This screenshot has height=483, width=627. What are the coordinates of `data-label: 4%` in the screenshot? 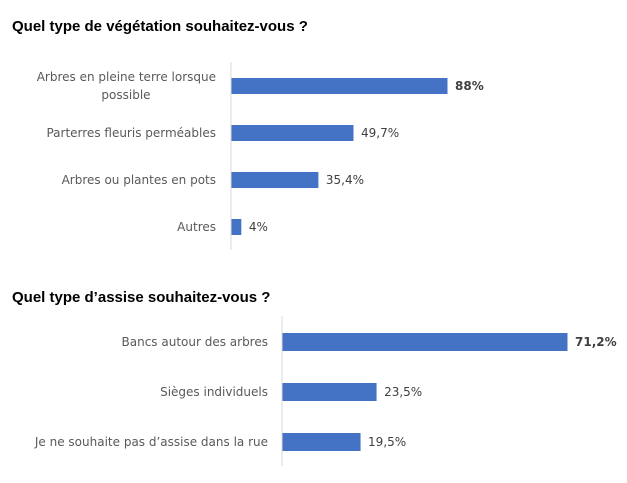 It's located at (258, 227).